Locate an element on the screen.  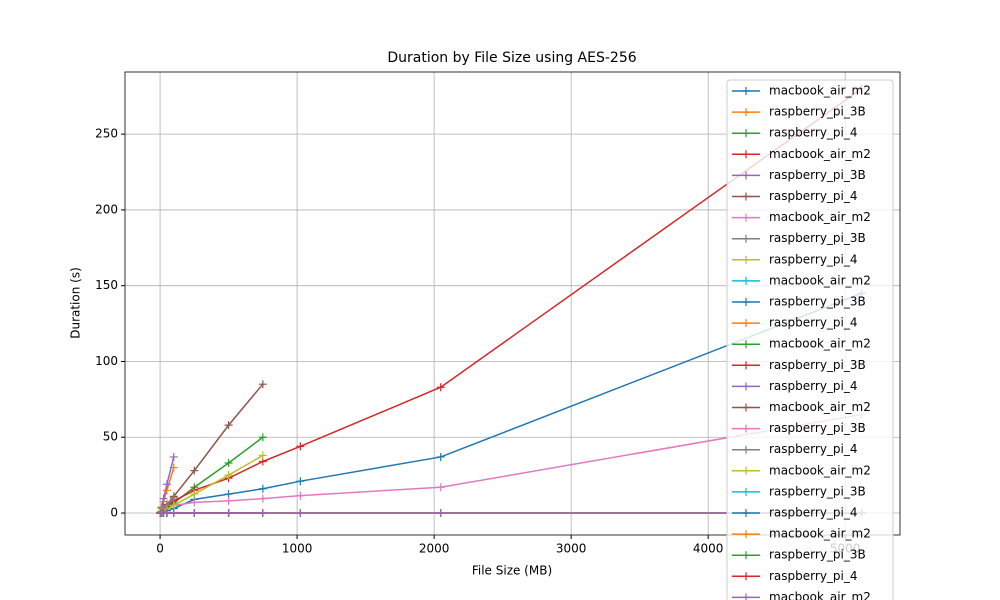
y-tick-label: 200 is located at coordinates (106, 209).